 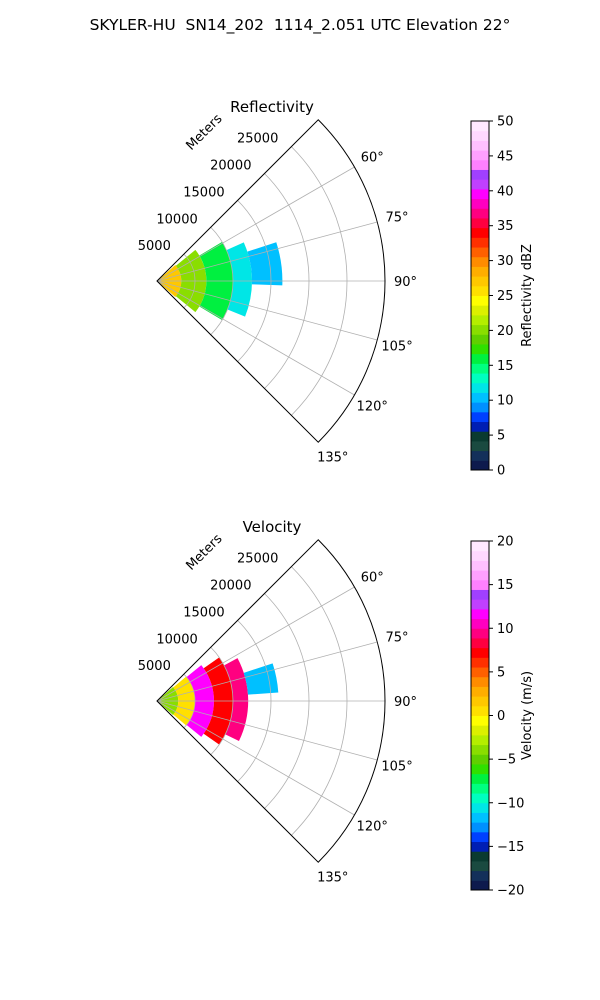 What do you see at coordinates (501, 471) in the screenshot?
I see `colorbar-tick-label: 0` at bounding box center [501, 471].